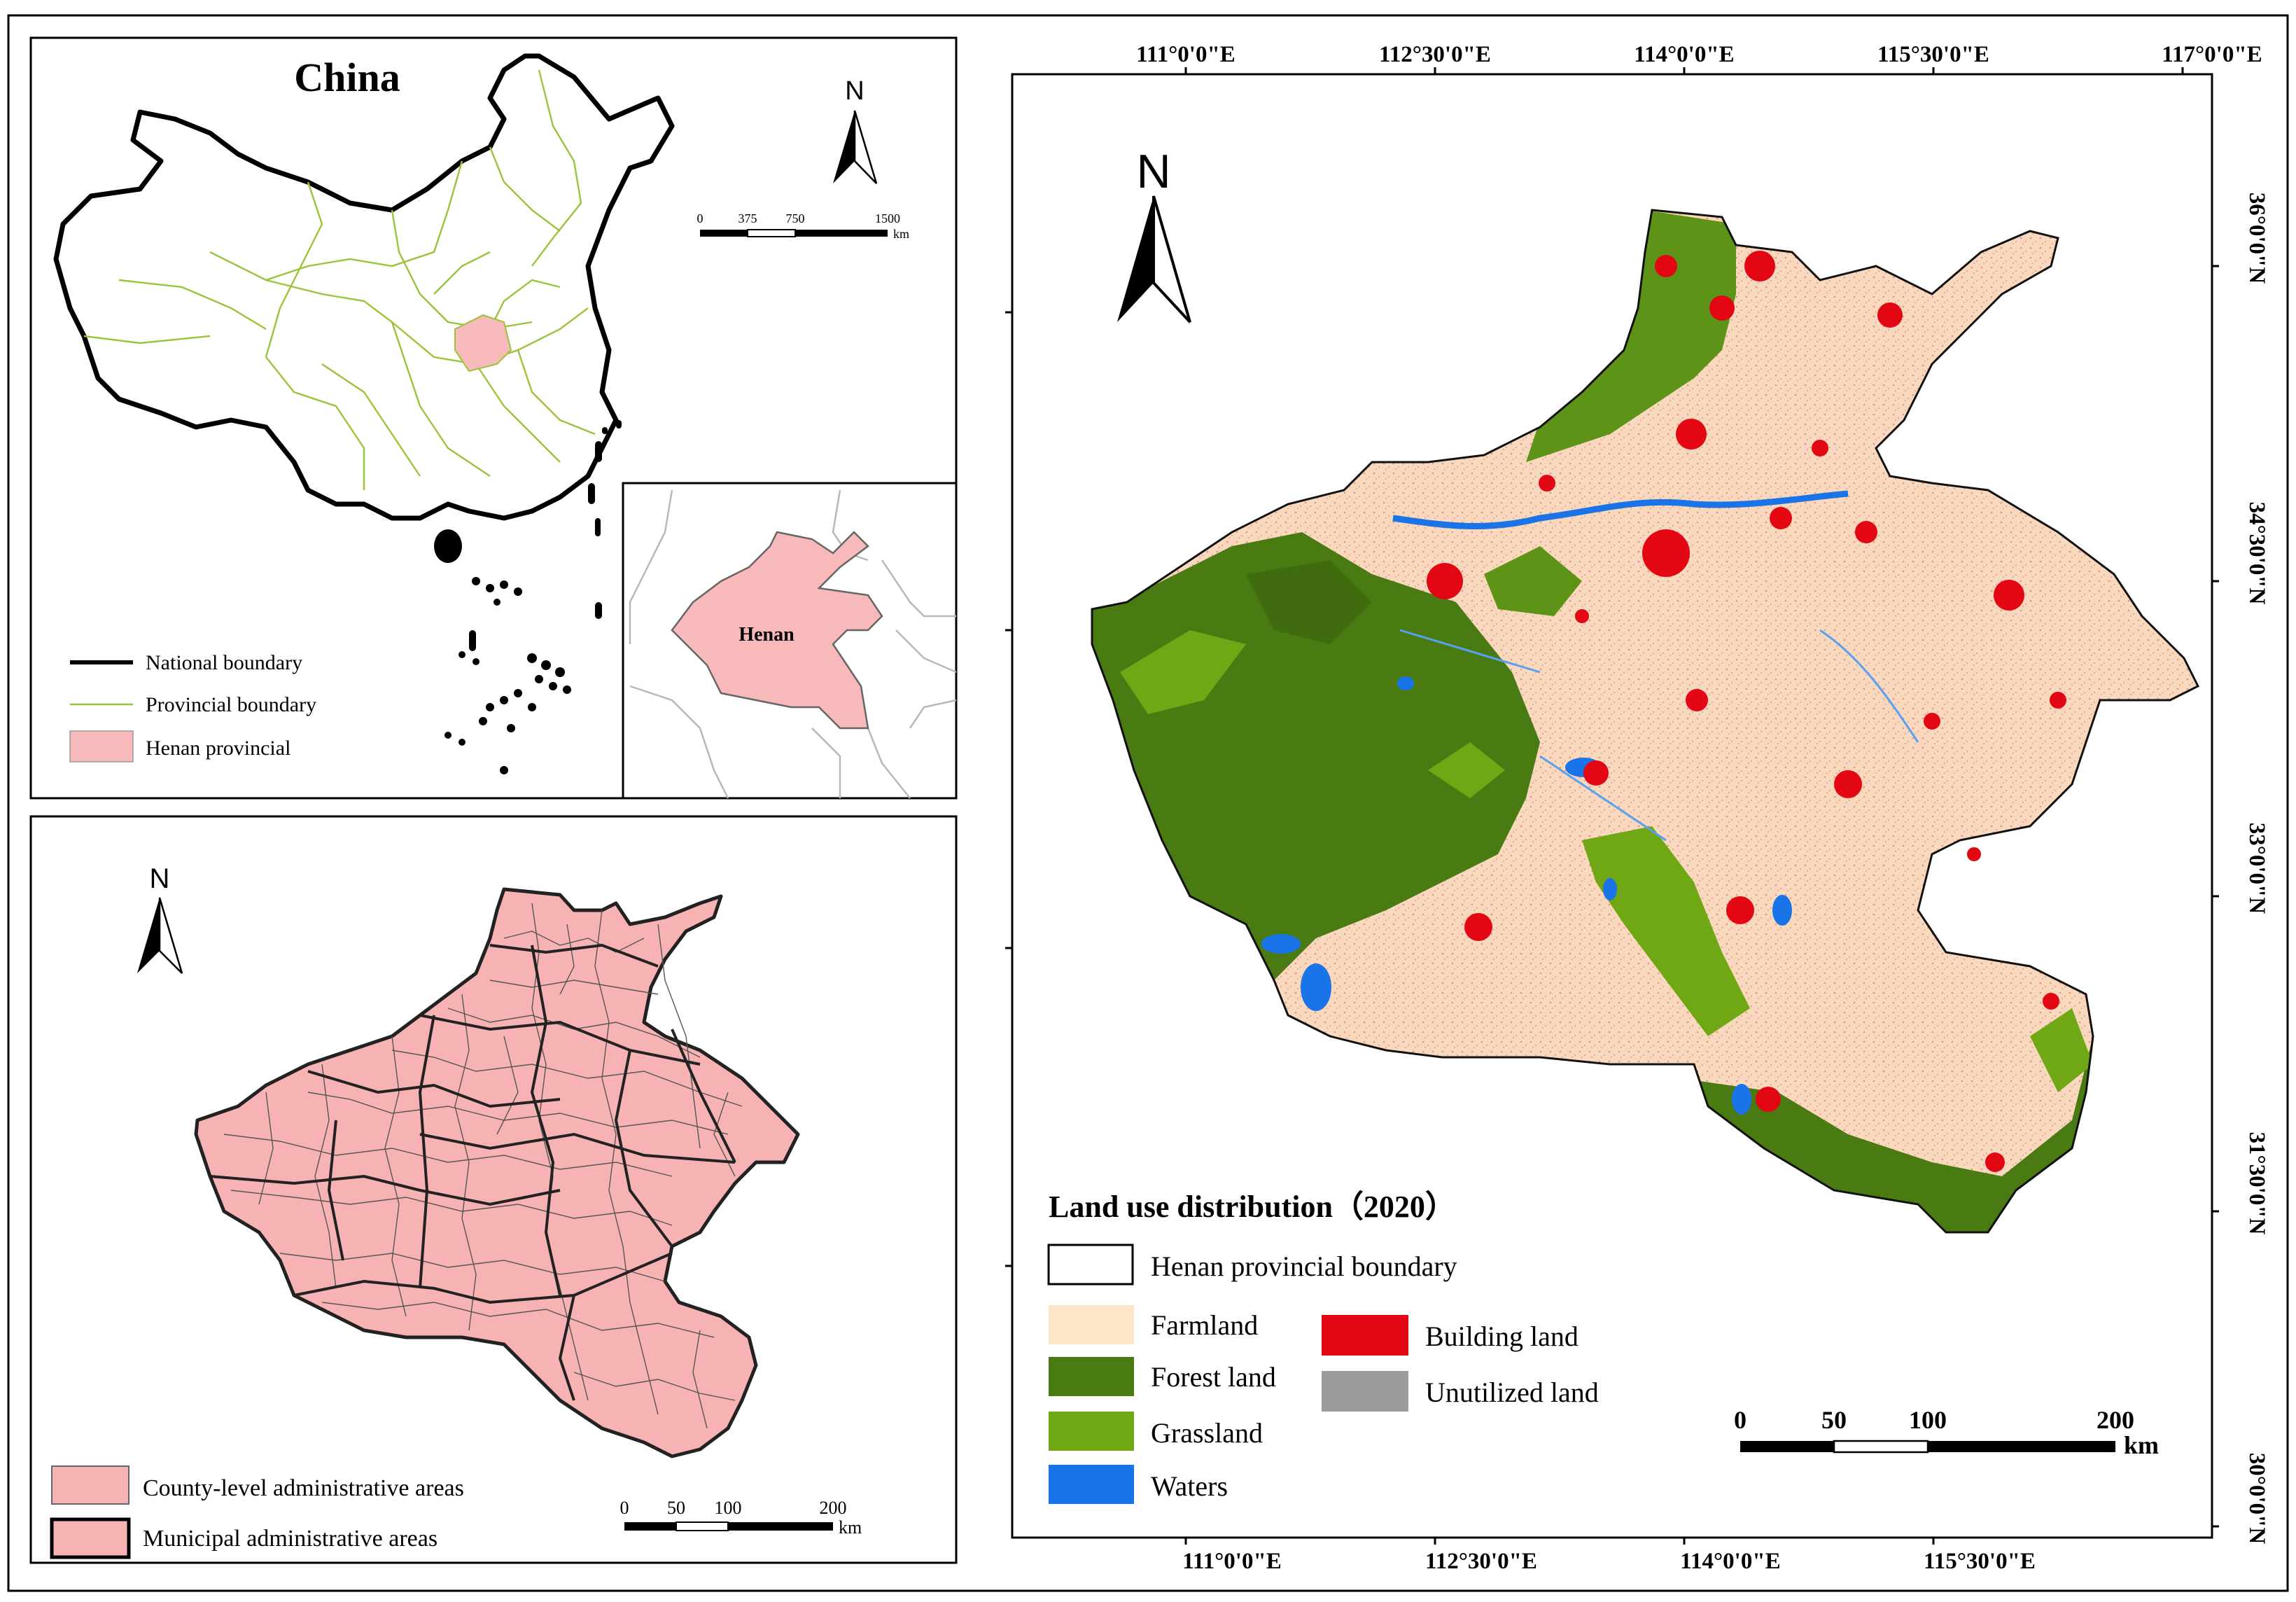  I want to click on china-national-boundary, so click(364, 287).